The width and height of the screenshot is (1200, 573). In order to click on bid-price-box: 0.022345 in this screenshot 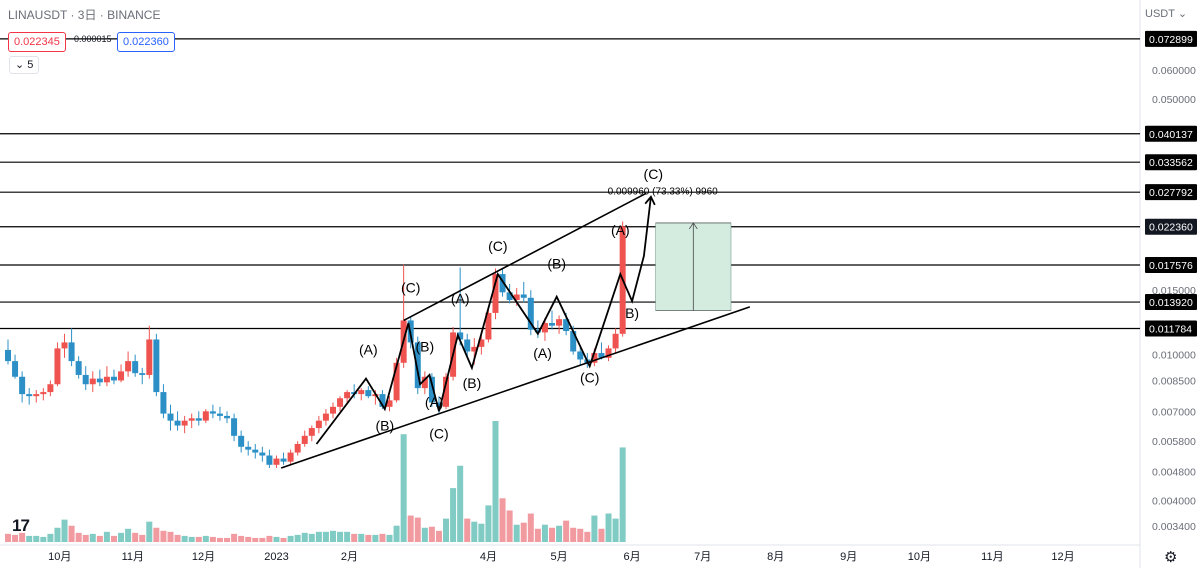, I will do `click(37, 42)`.